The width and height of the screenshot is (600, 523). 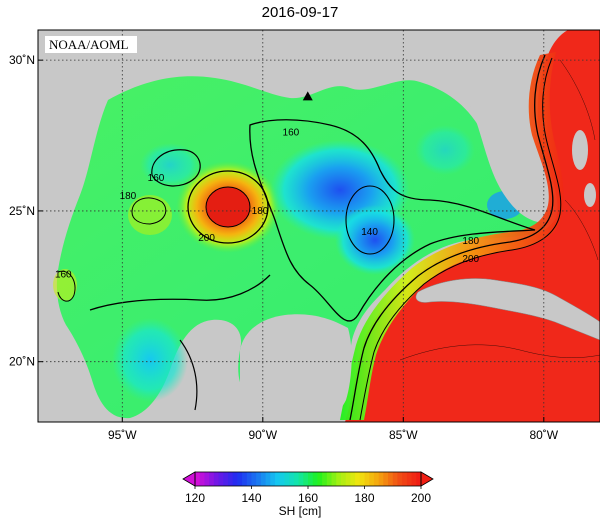 What do you see at coordinates (188, 375) in the screenshot?
I see `contour-160-south` at bounding box center [188, 375].